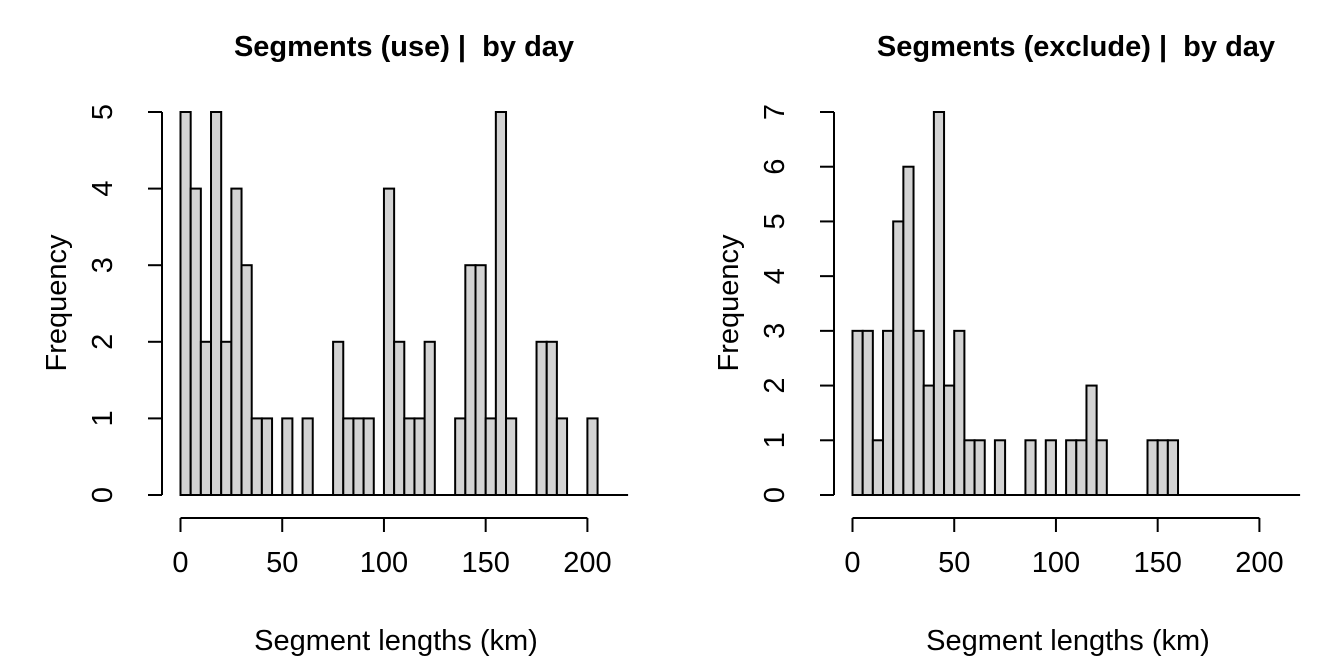  What do you see at coordinates (775, 167) in the screenshot?
I see `y-axis-tick-label: 6` at bounding box center [775, 167].